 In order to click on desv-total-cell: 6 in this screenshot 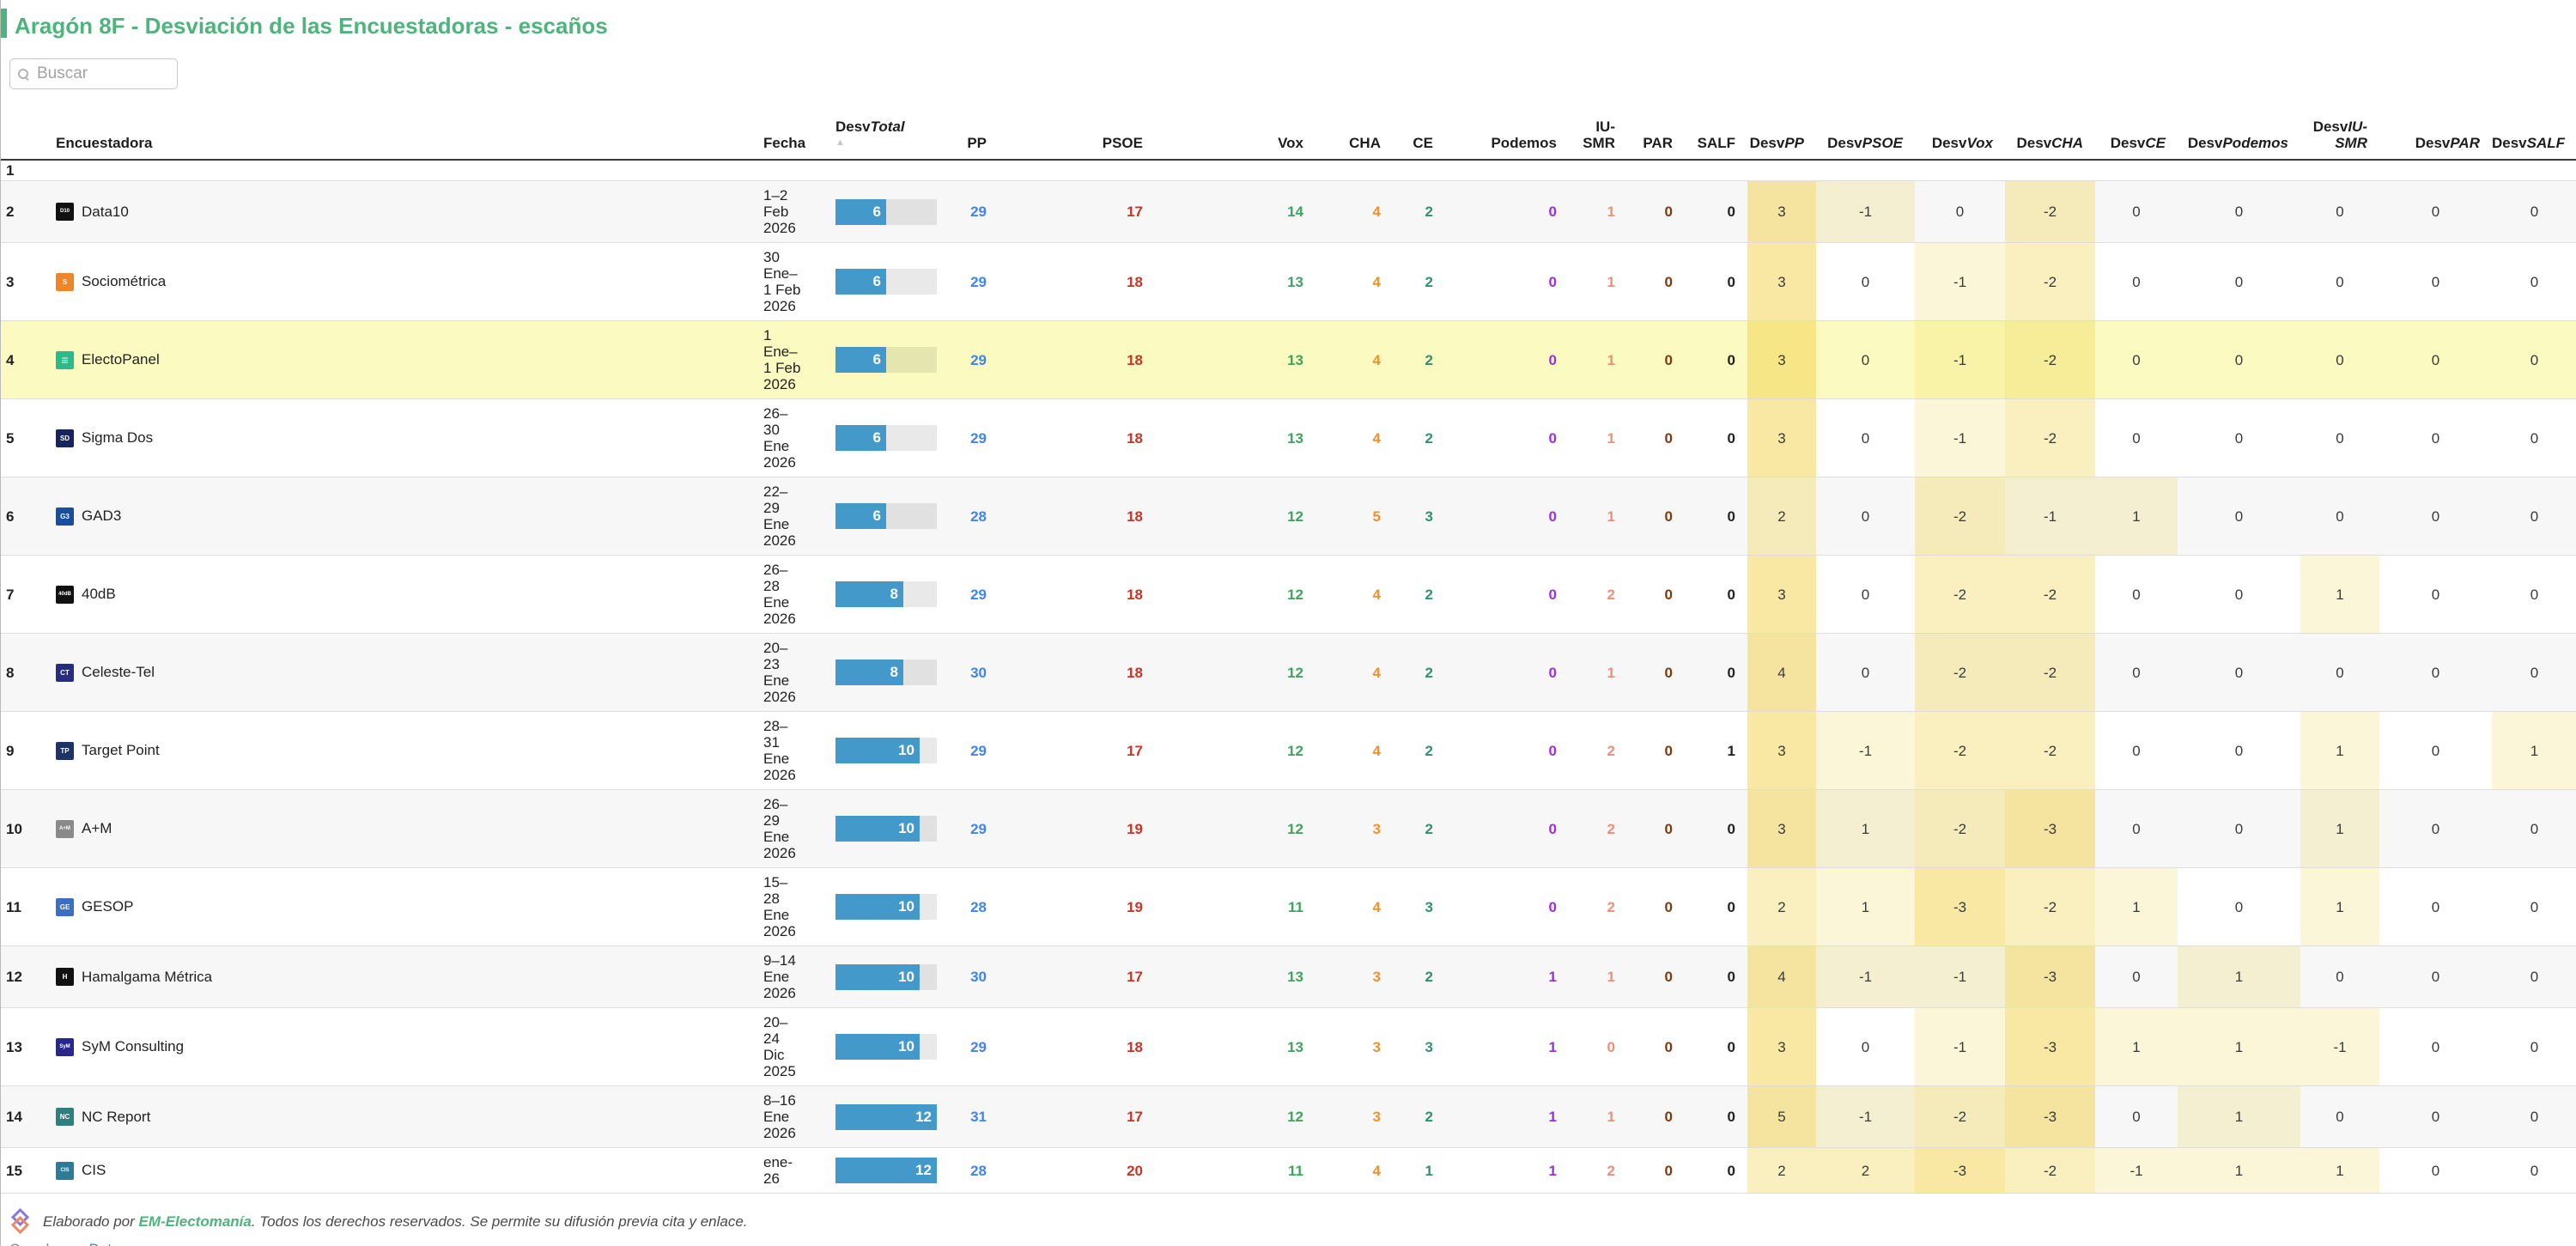, I will do `click(876, 516)`.